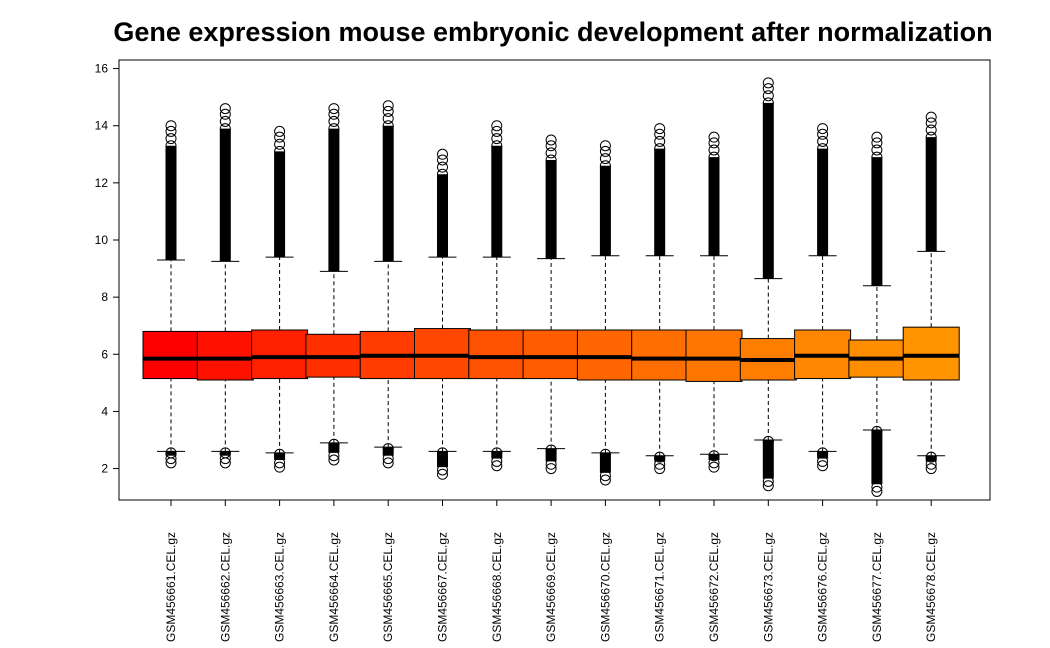 Image resolution: width=1050 pixels, height=648 pixels. I want to click on x-tick-label: GSM456665.CEL.gz, so click(388, 587).